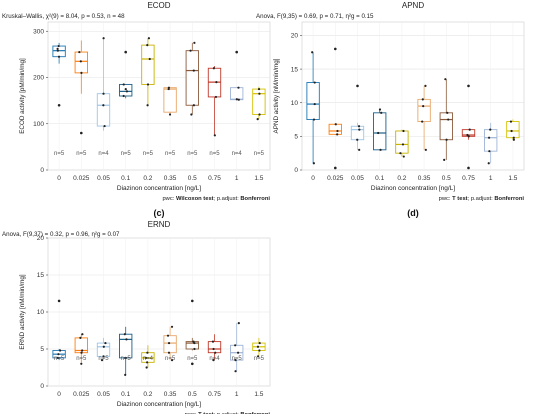 Image resolution: width=550 pixels, height=419 pixels. Describe the element at coordinates (214, 178) in the screenshot. I see `x-tick-label: 0.75` at that location.